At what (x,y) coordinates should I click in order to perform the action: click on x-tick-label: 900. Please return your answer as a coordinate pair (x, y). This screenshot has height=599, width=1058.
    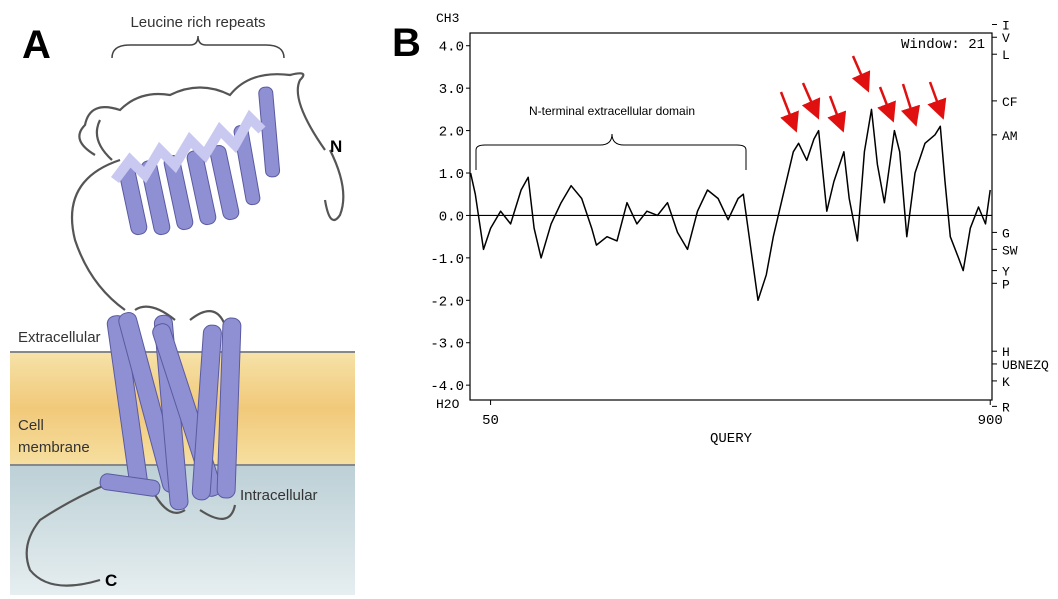
    Looking at the image, I should click on (990, 421).